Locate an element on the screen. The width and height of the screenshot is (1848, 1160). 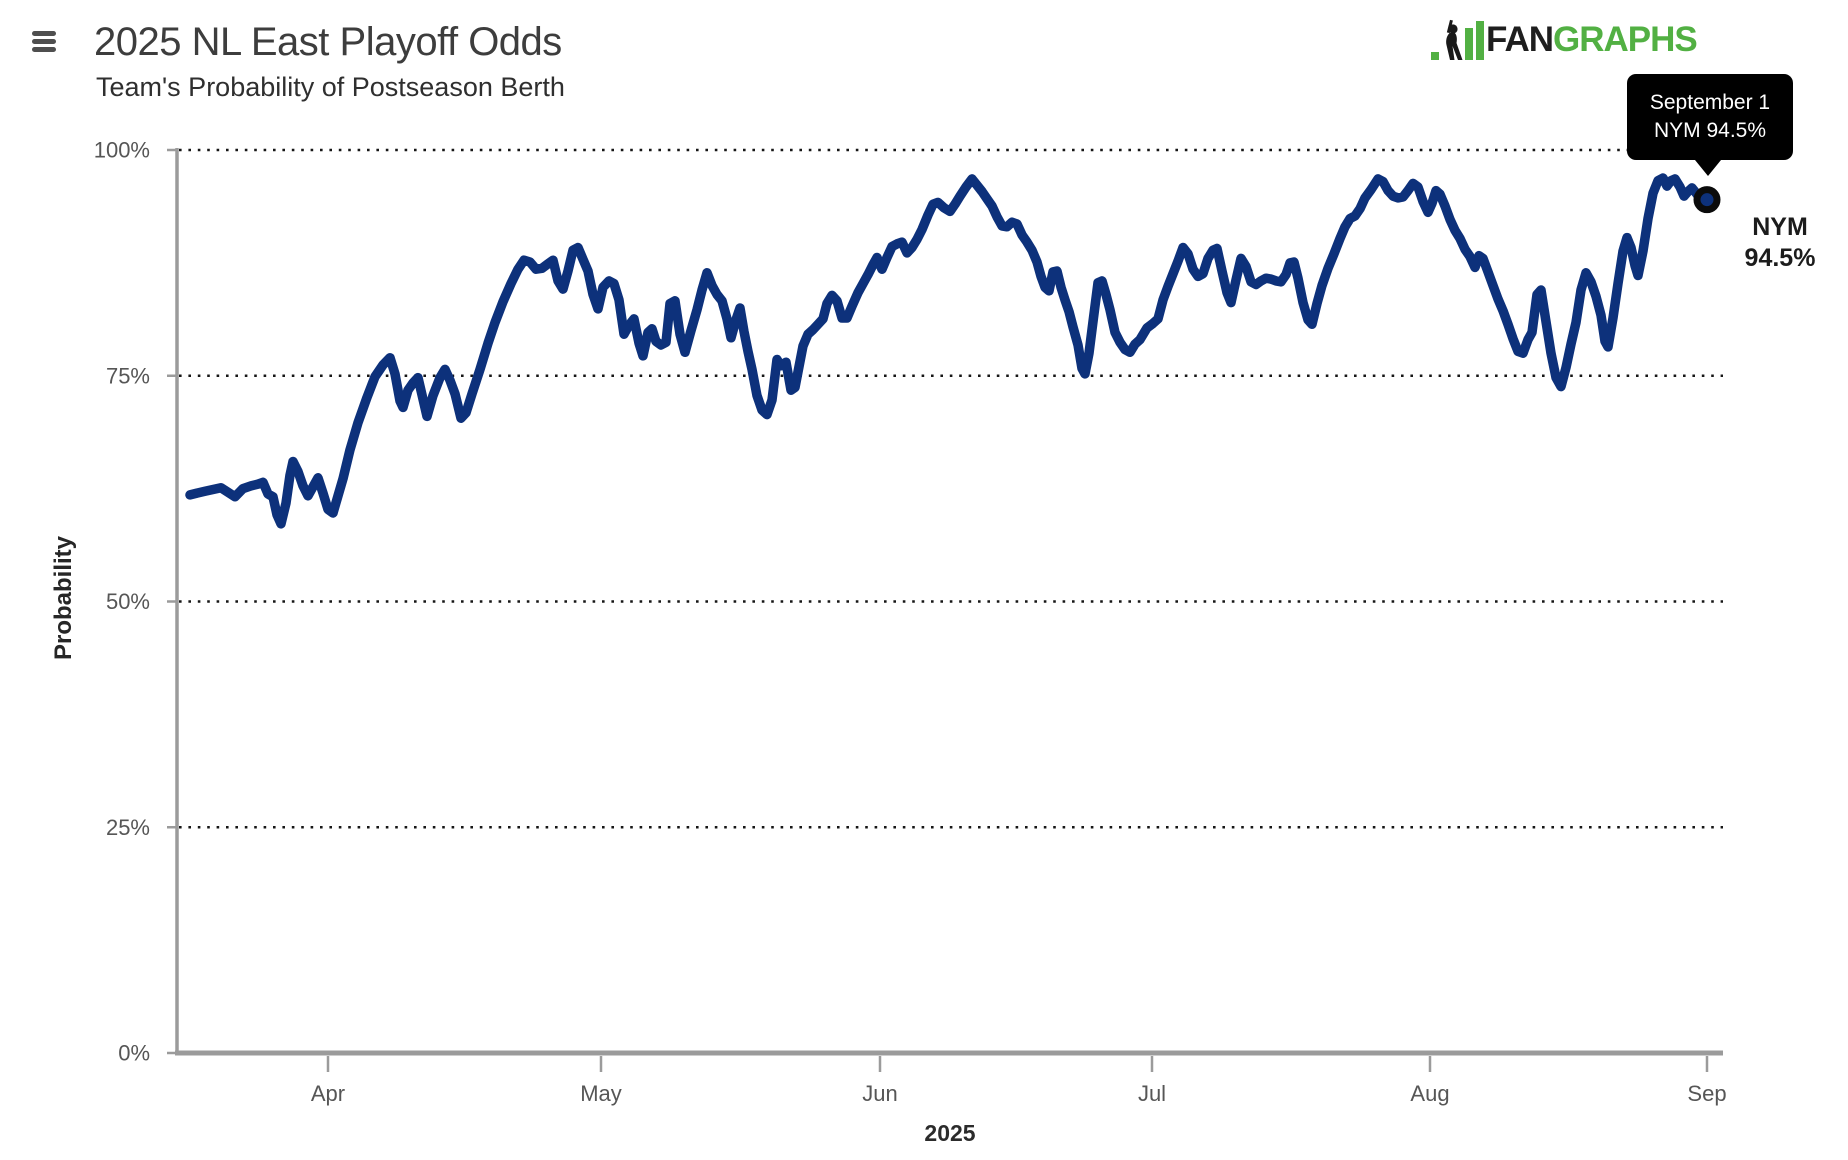
tooltip-entry: NYM 94.5% is located at coordinates (1710, 130).